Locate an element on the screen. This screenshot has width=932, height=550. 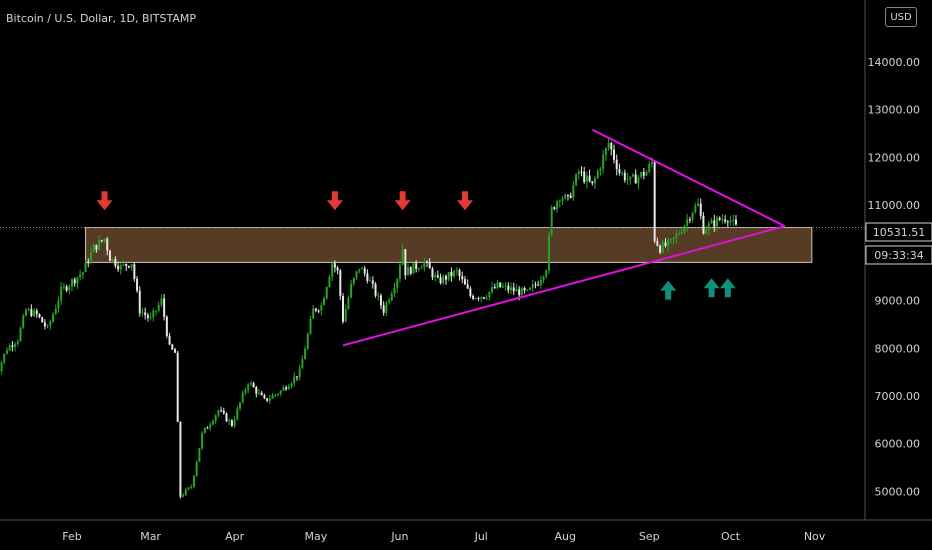
arrow-up-icon is located at coordinates (668, 290).